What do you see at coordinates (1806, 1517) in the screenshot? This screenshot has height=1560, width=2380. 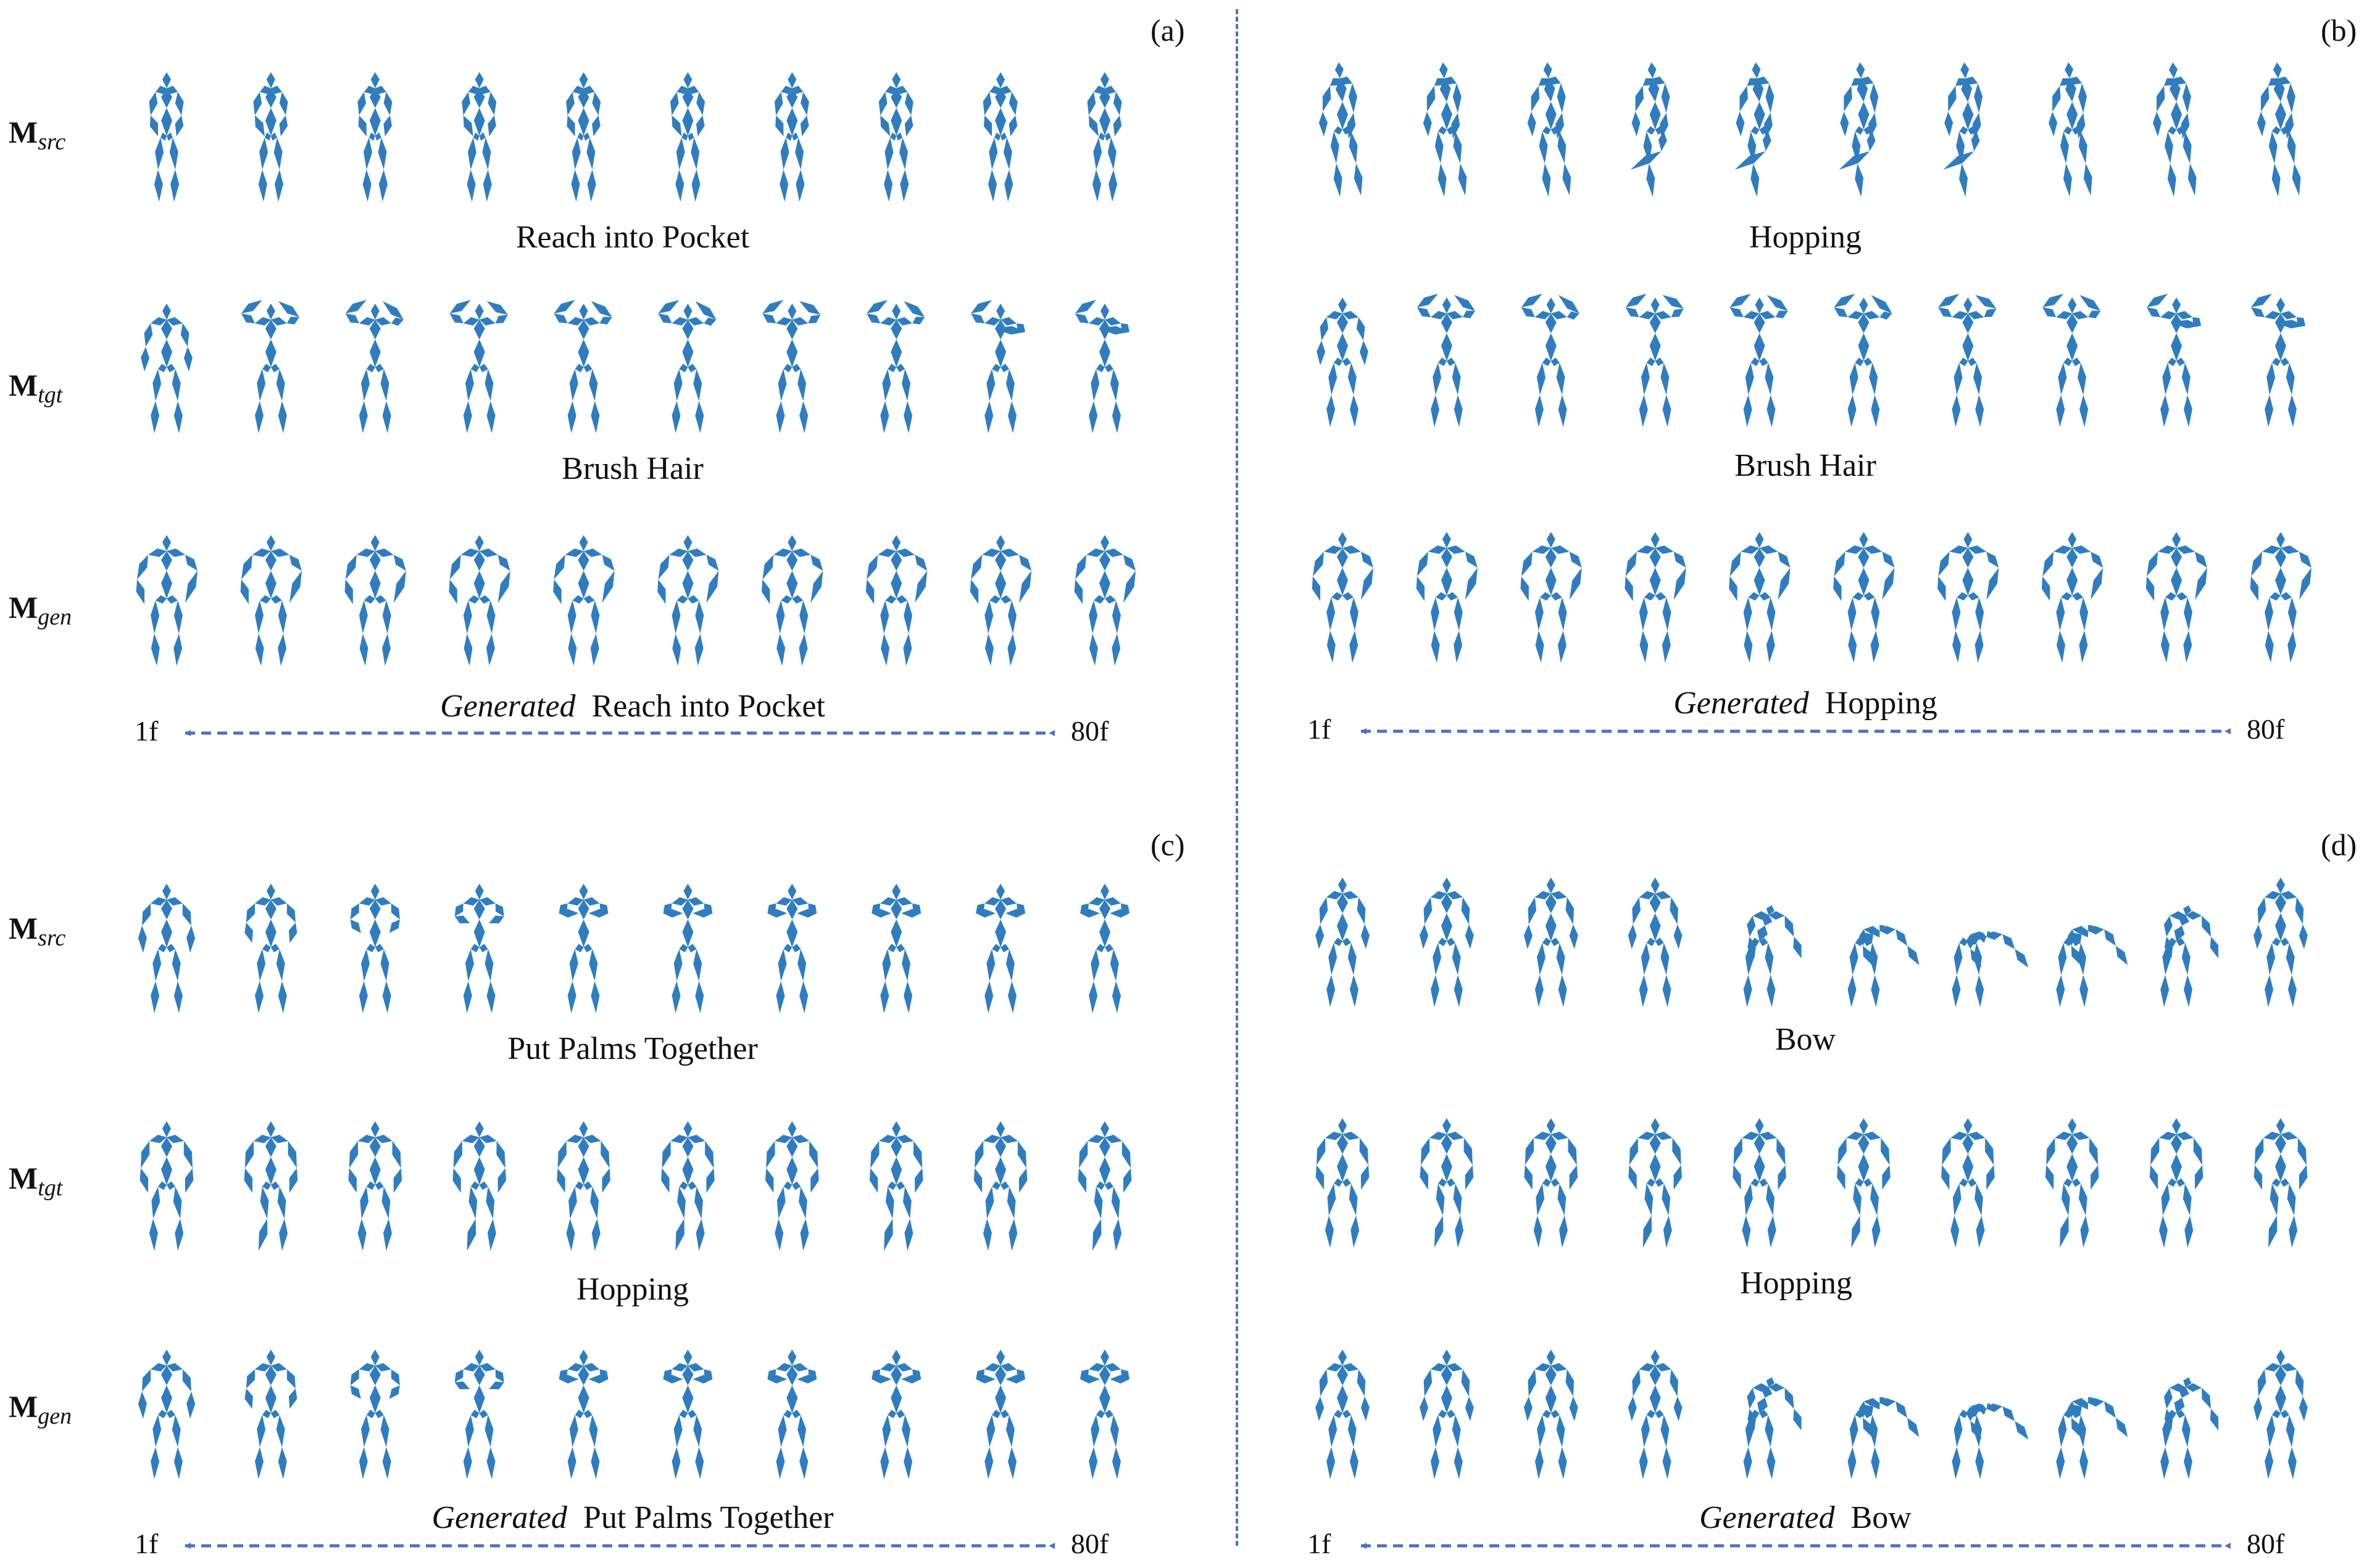 I see `caption-gen-d: Generated Bow` at bounding box center [1806, 1517].